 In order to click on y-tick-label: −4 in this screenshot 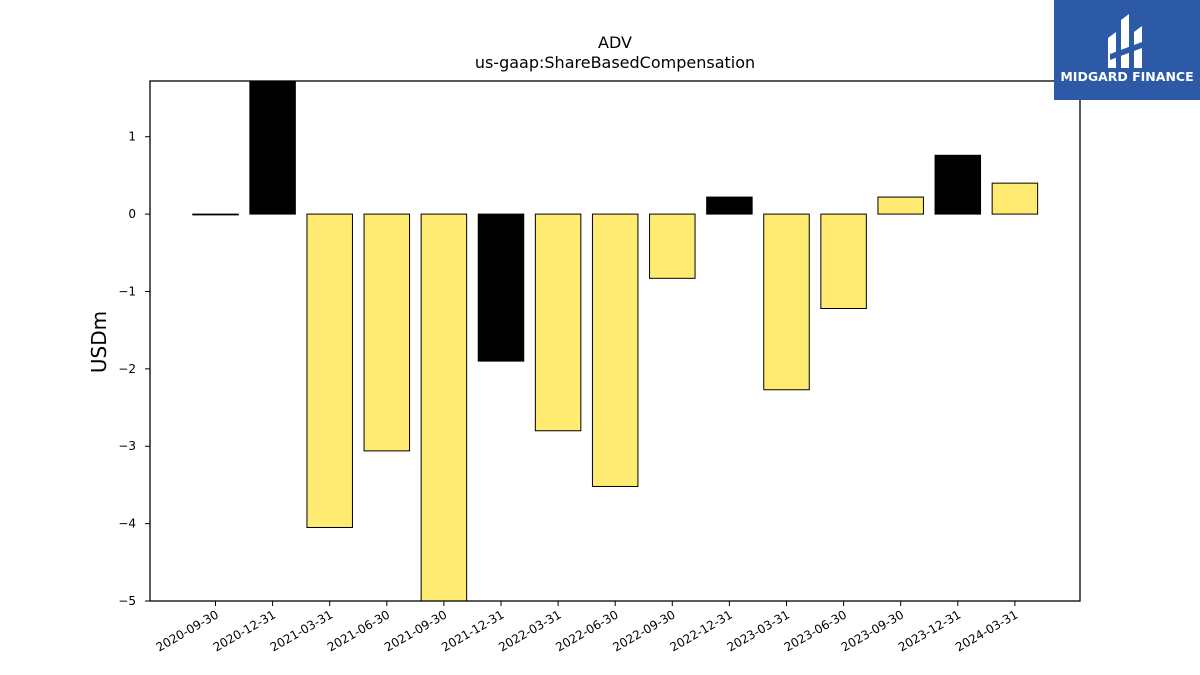, I will do `click(127, 524)`.